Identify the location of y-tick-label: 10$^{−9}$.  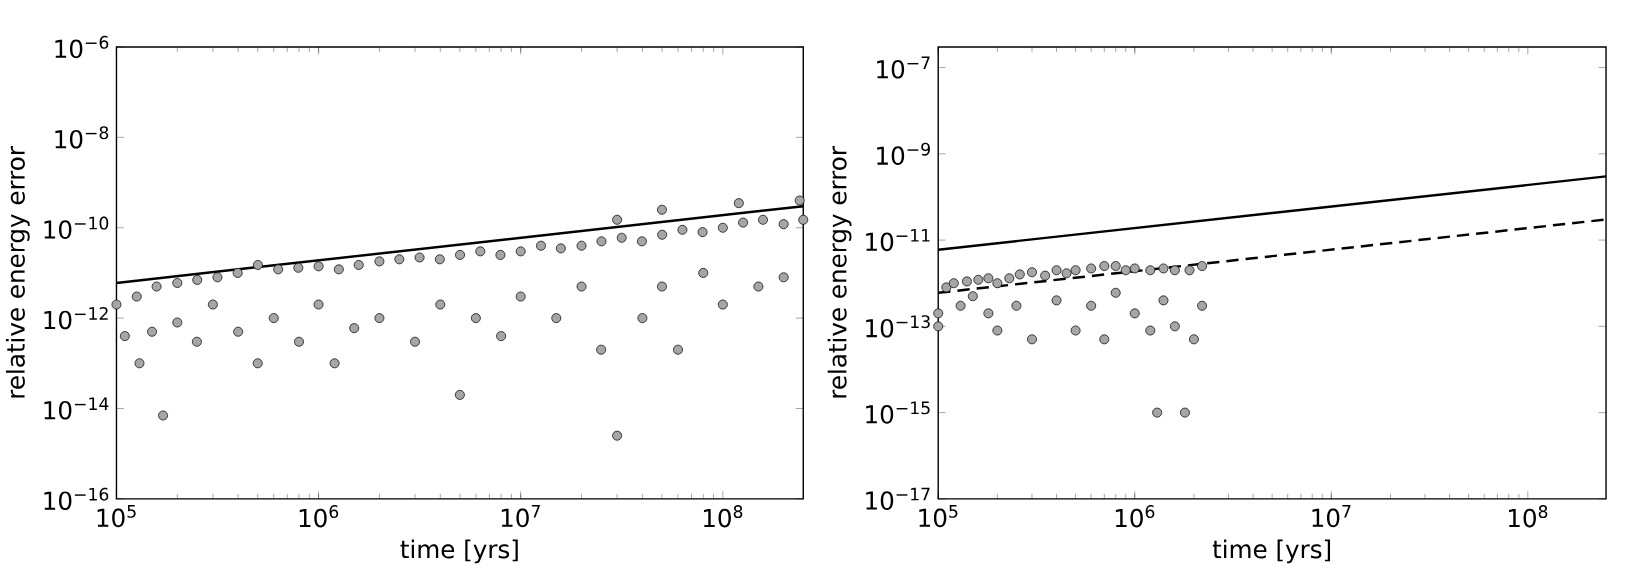
(903, 154).